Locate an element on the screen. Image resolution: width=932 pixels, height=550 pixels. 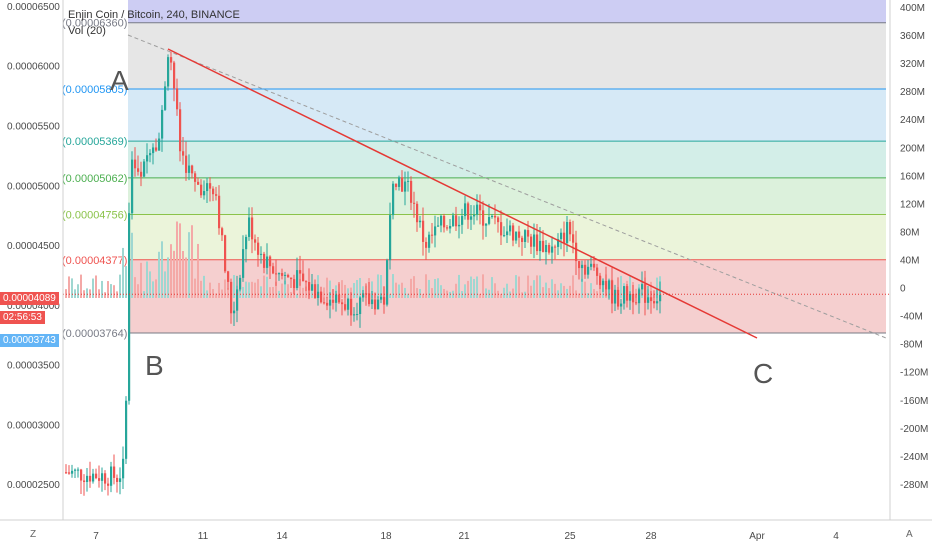
fib-level-label: (0.00006360) is located at coordinates (94, 24).